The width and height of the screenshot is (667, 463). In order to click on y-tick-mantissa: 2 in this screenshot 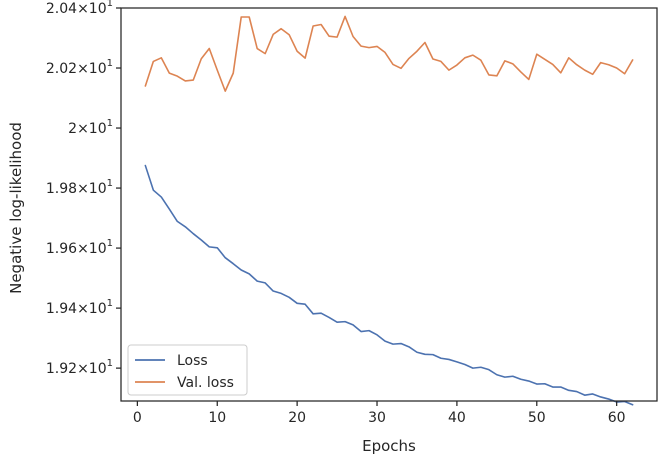, I will do `click(72, 129)`.